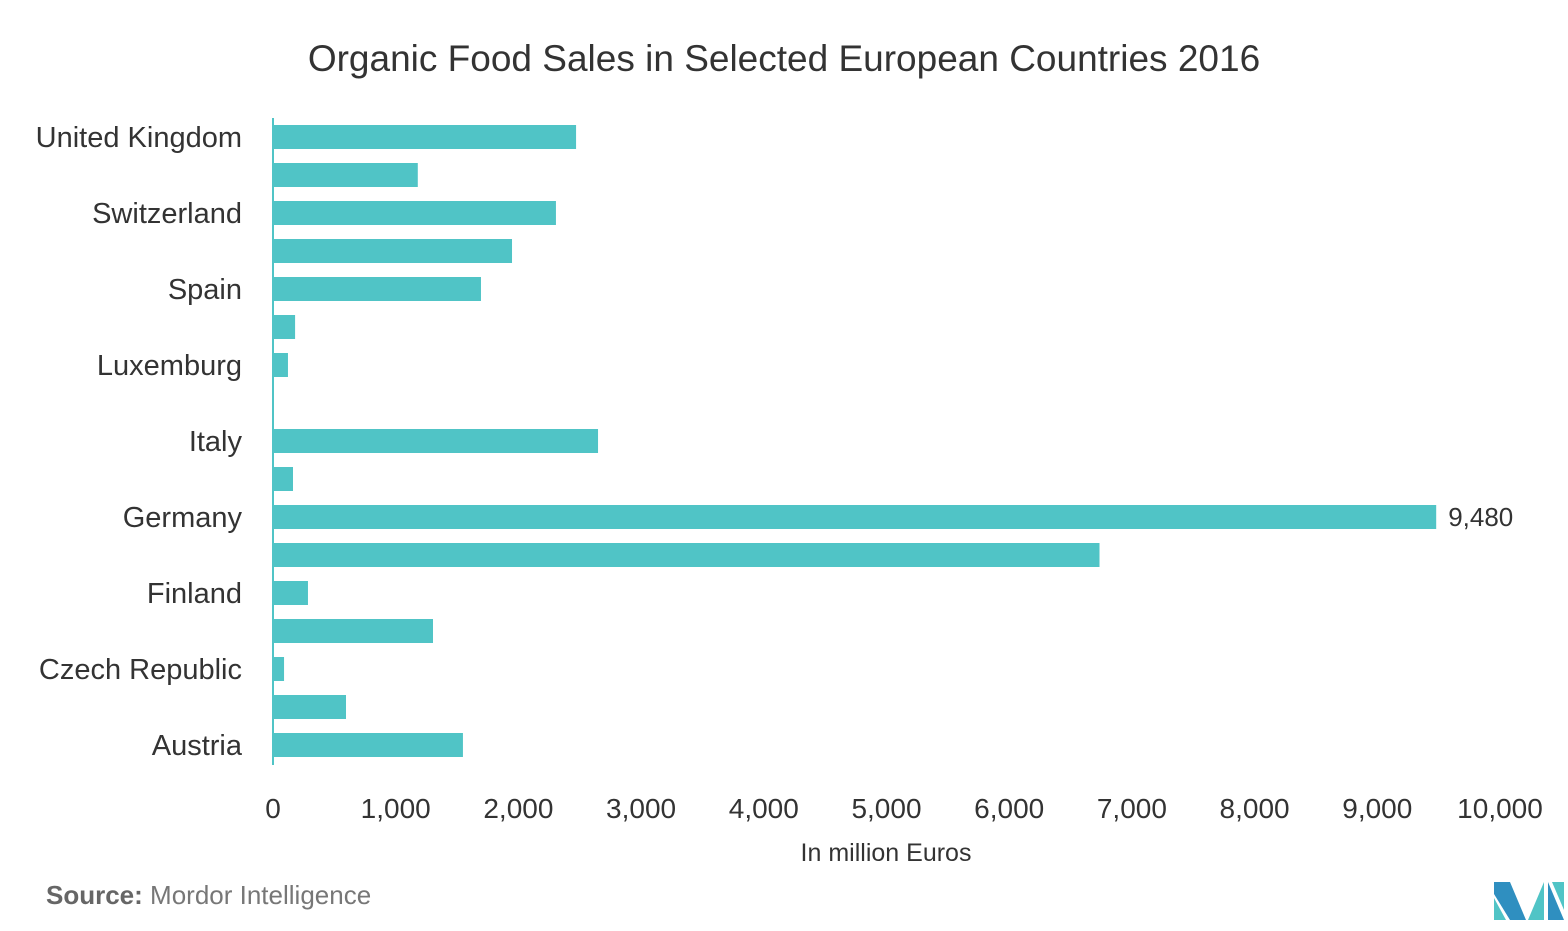 The width and height of the screenshot is (1568, 931). I want to click on source-note: Source: Mordor Intelligence, so click(208, 895).